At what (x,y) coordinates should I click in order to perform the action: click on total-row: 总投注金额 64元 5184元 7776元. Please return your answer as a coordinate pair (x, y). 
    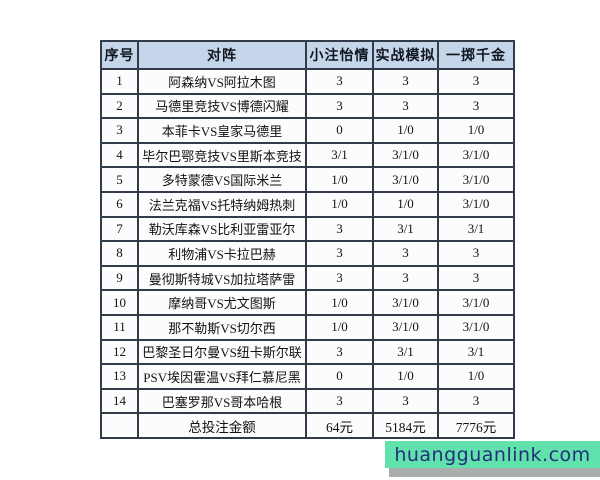
    Looking at the image, I should click on (307, 425).